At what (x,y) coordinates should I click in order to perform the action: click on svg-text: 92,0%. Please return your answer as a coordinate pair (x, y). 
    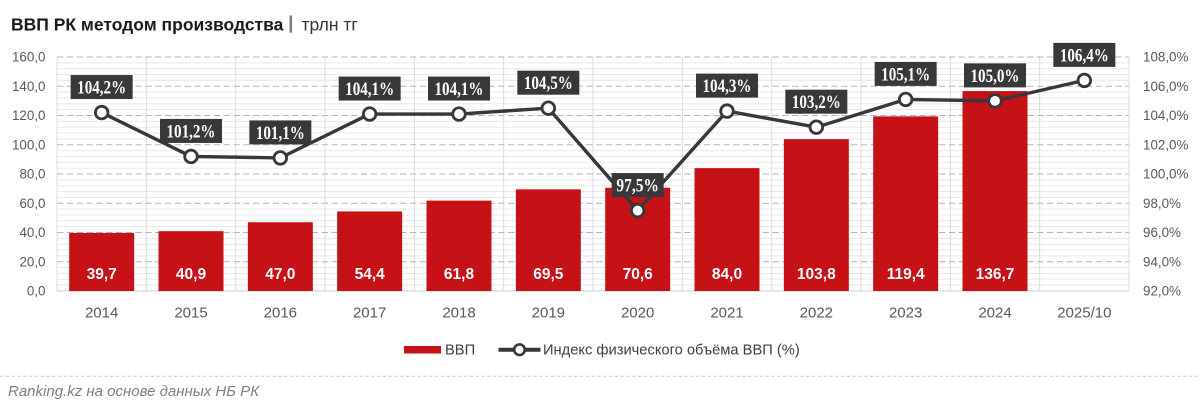
    Looking at the image, I should click on (1162, 291).